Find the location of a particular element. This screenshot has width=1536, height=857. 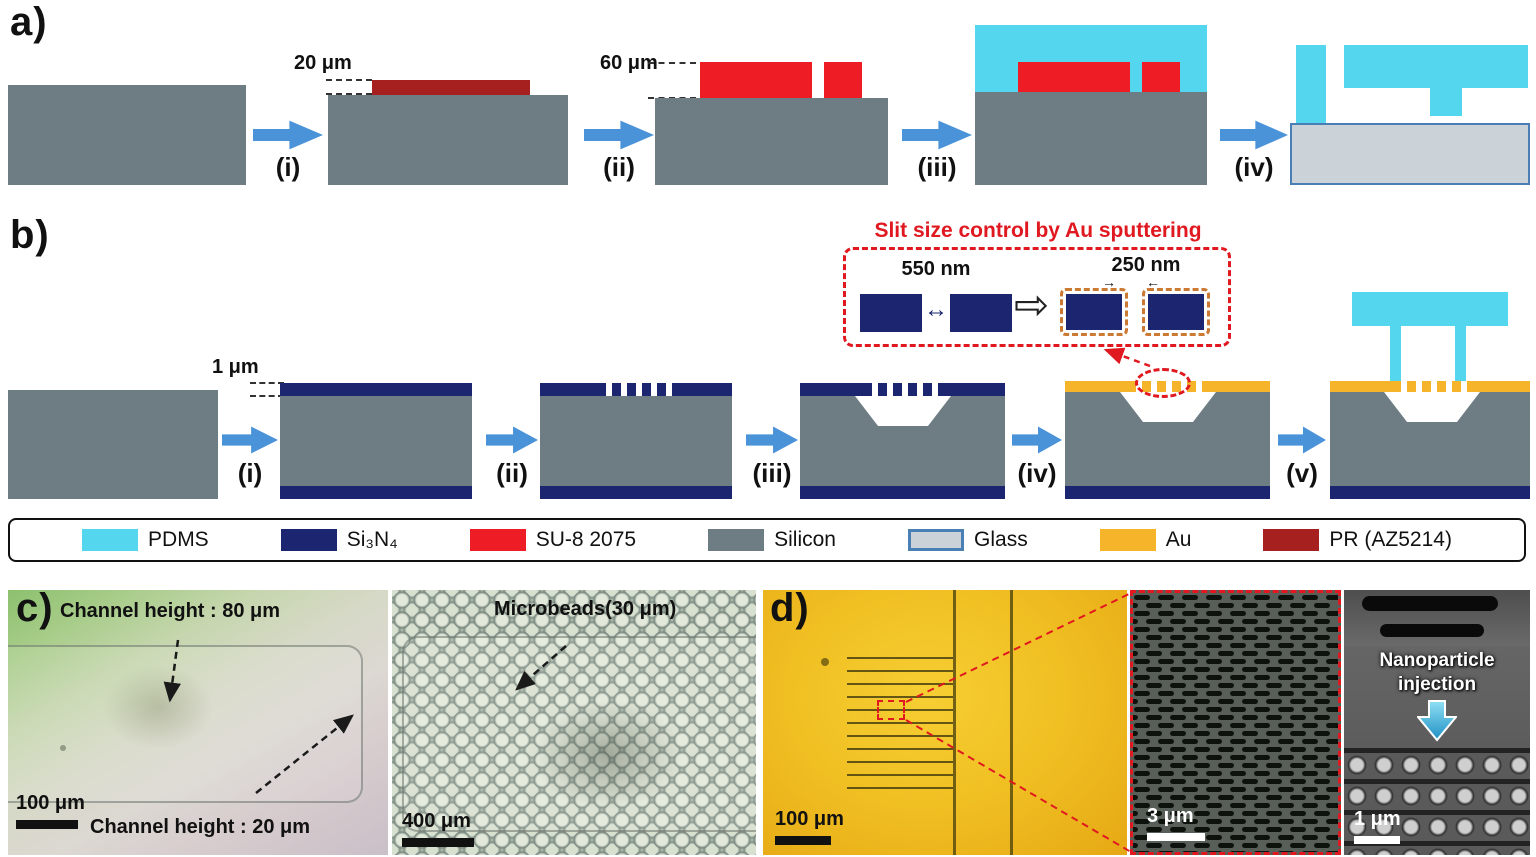

a-su8-thickness-label: 60 μm is located at coordinates (629, 63).